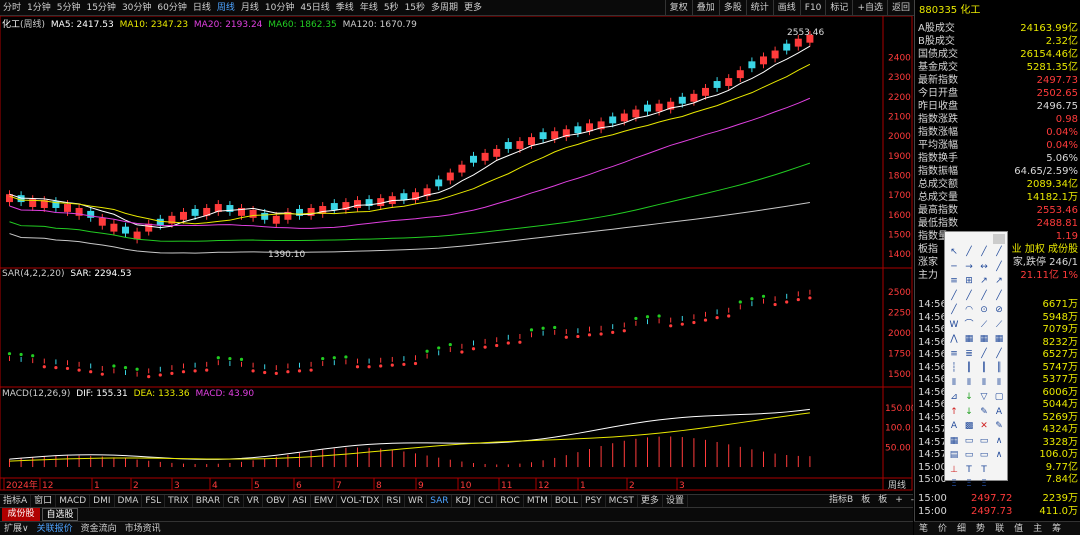  I want to click on period-tab: 多周期, so click(445, 8).